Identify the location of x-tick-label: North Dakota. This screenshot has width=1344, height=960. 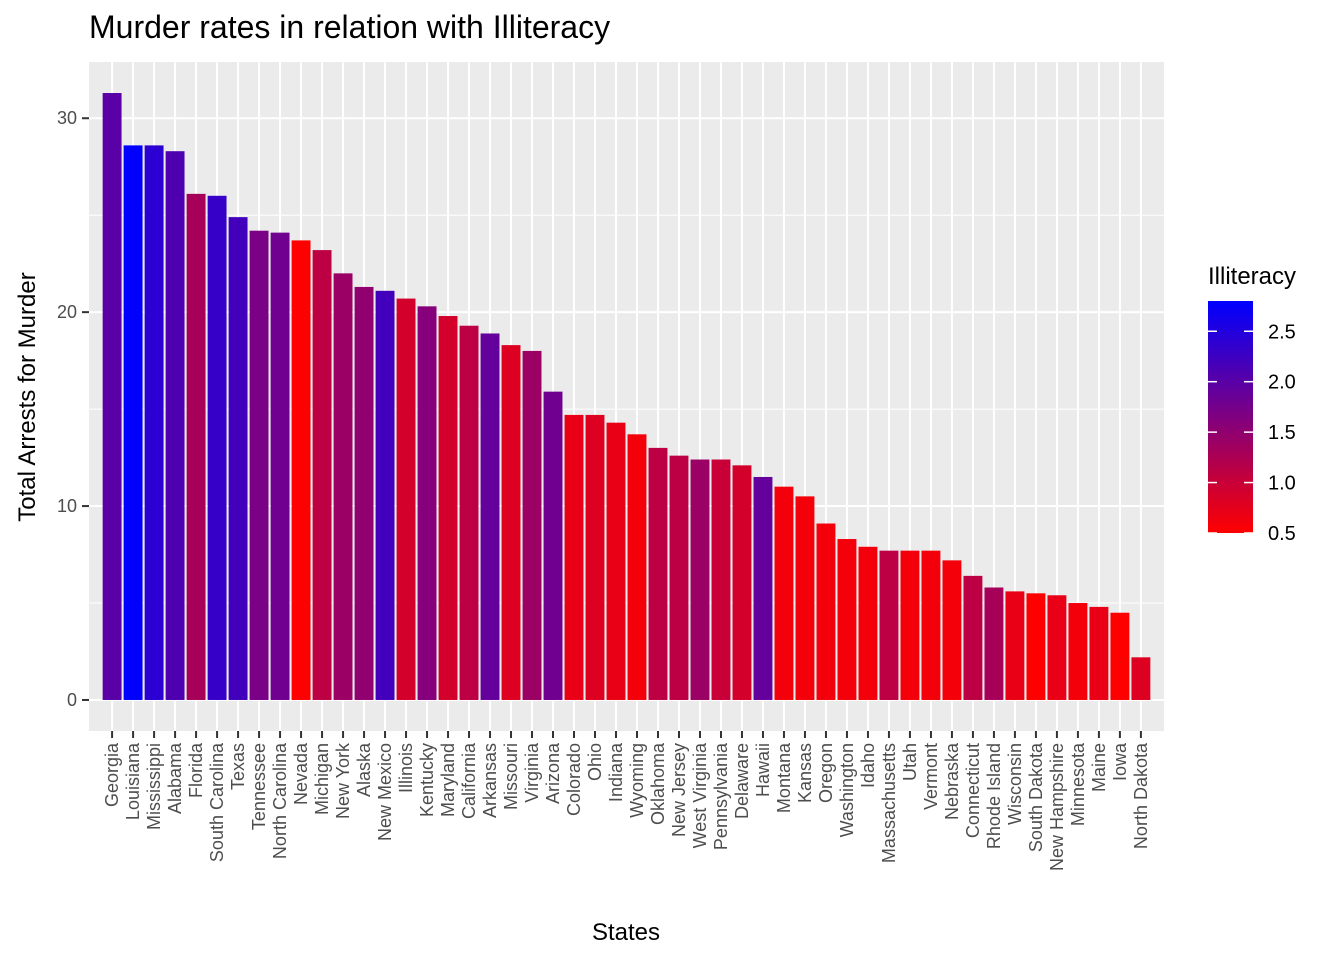
(1141, 795).